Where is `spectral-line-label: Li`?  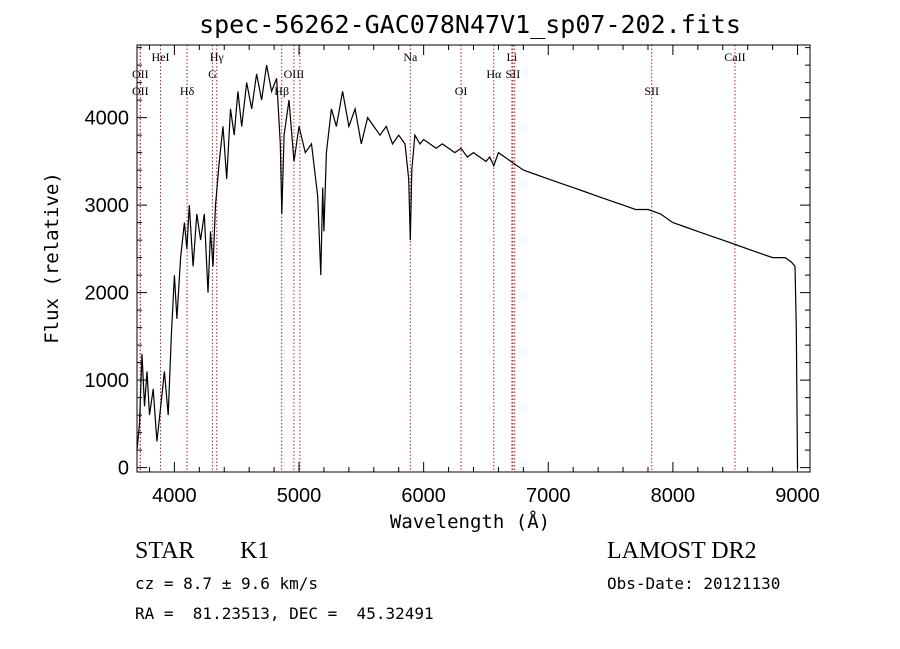 spectral-line-label: Li is located at coordinates (512, 57).